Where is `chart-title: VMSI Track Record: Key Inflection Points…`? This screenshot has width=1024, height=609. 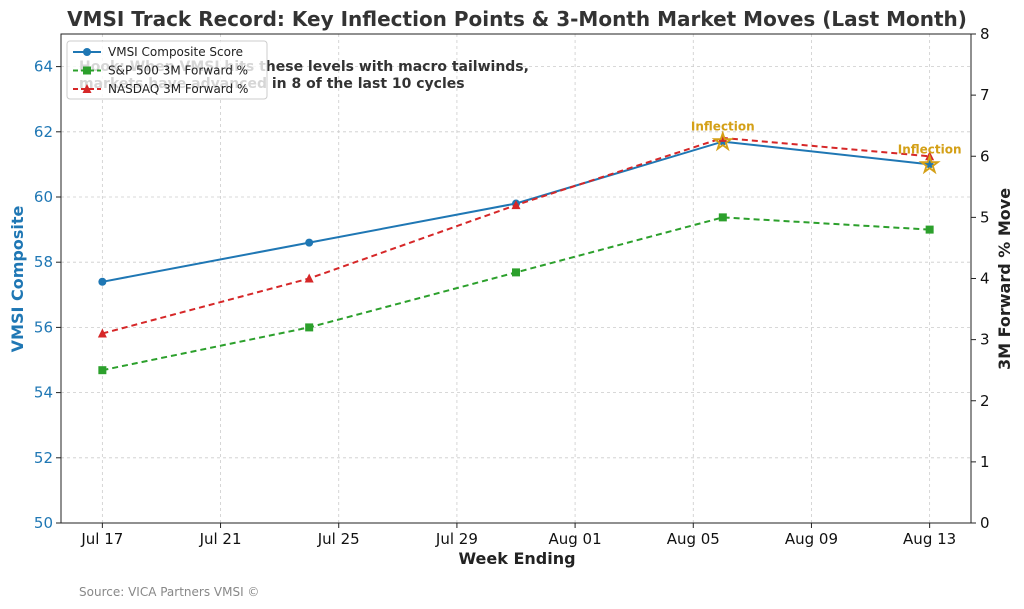
chart-title: VMSI Track Record: Key Inflection Points… is located at coordinates (517, 19).